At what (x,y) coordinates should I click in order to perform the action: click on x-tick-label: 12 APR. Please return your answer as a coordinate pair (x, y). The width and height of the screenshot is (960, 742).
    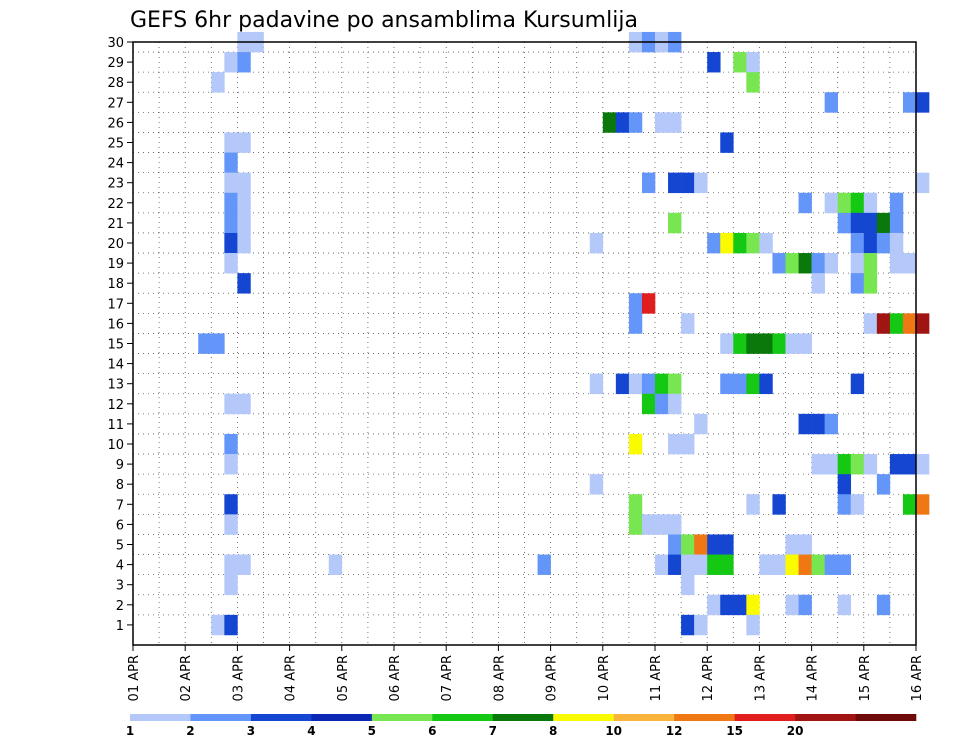
    Looking at the image, I should click on (708, 678).